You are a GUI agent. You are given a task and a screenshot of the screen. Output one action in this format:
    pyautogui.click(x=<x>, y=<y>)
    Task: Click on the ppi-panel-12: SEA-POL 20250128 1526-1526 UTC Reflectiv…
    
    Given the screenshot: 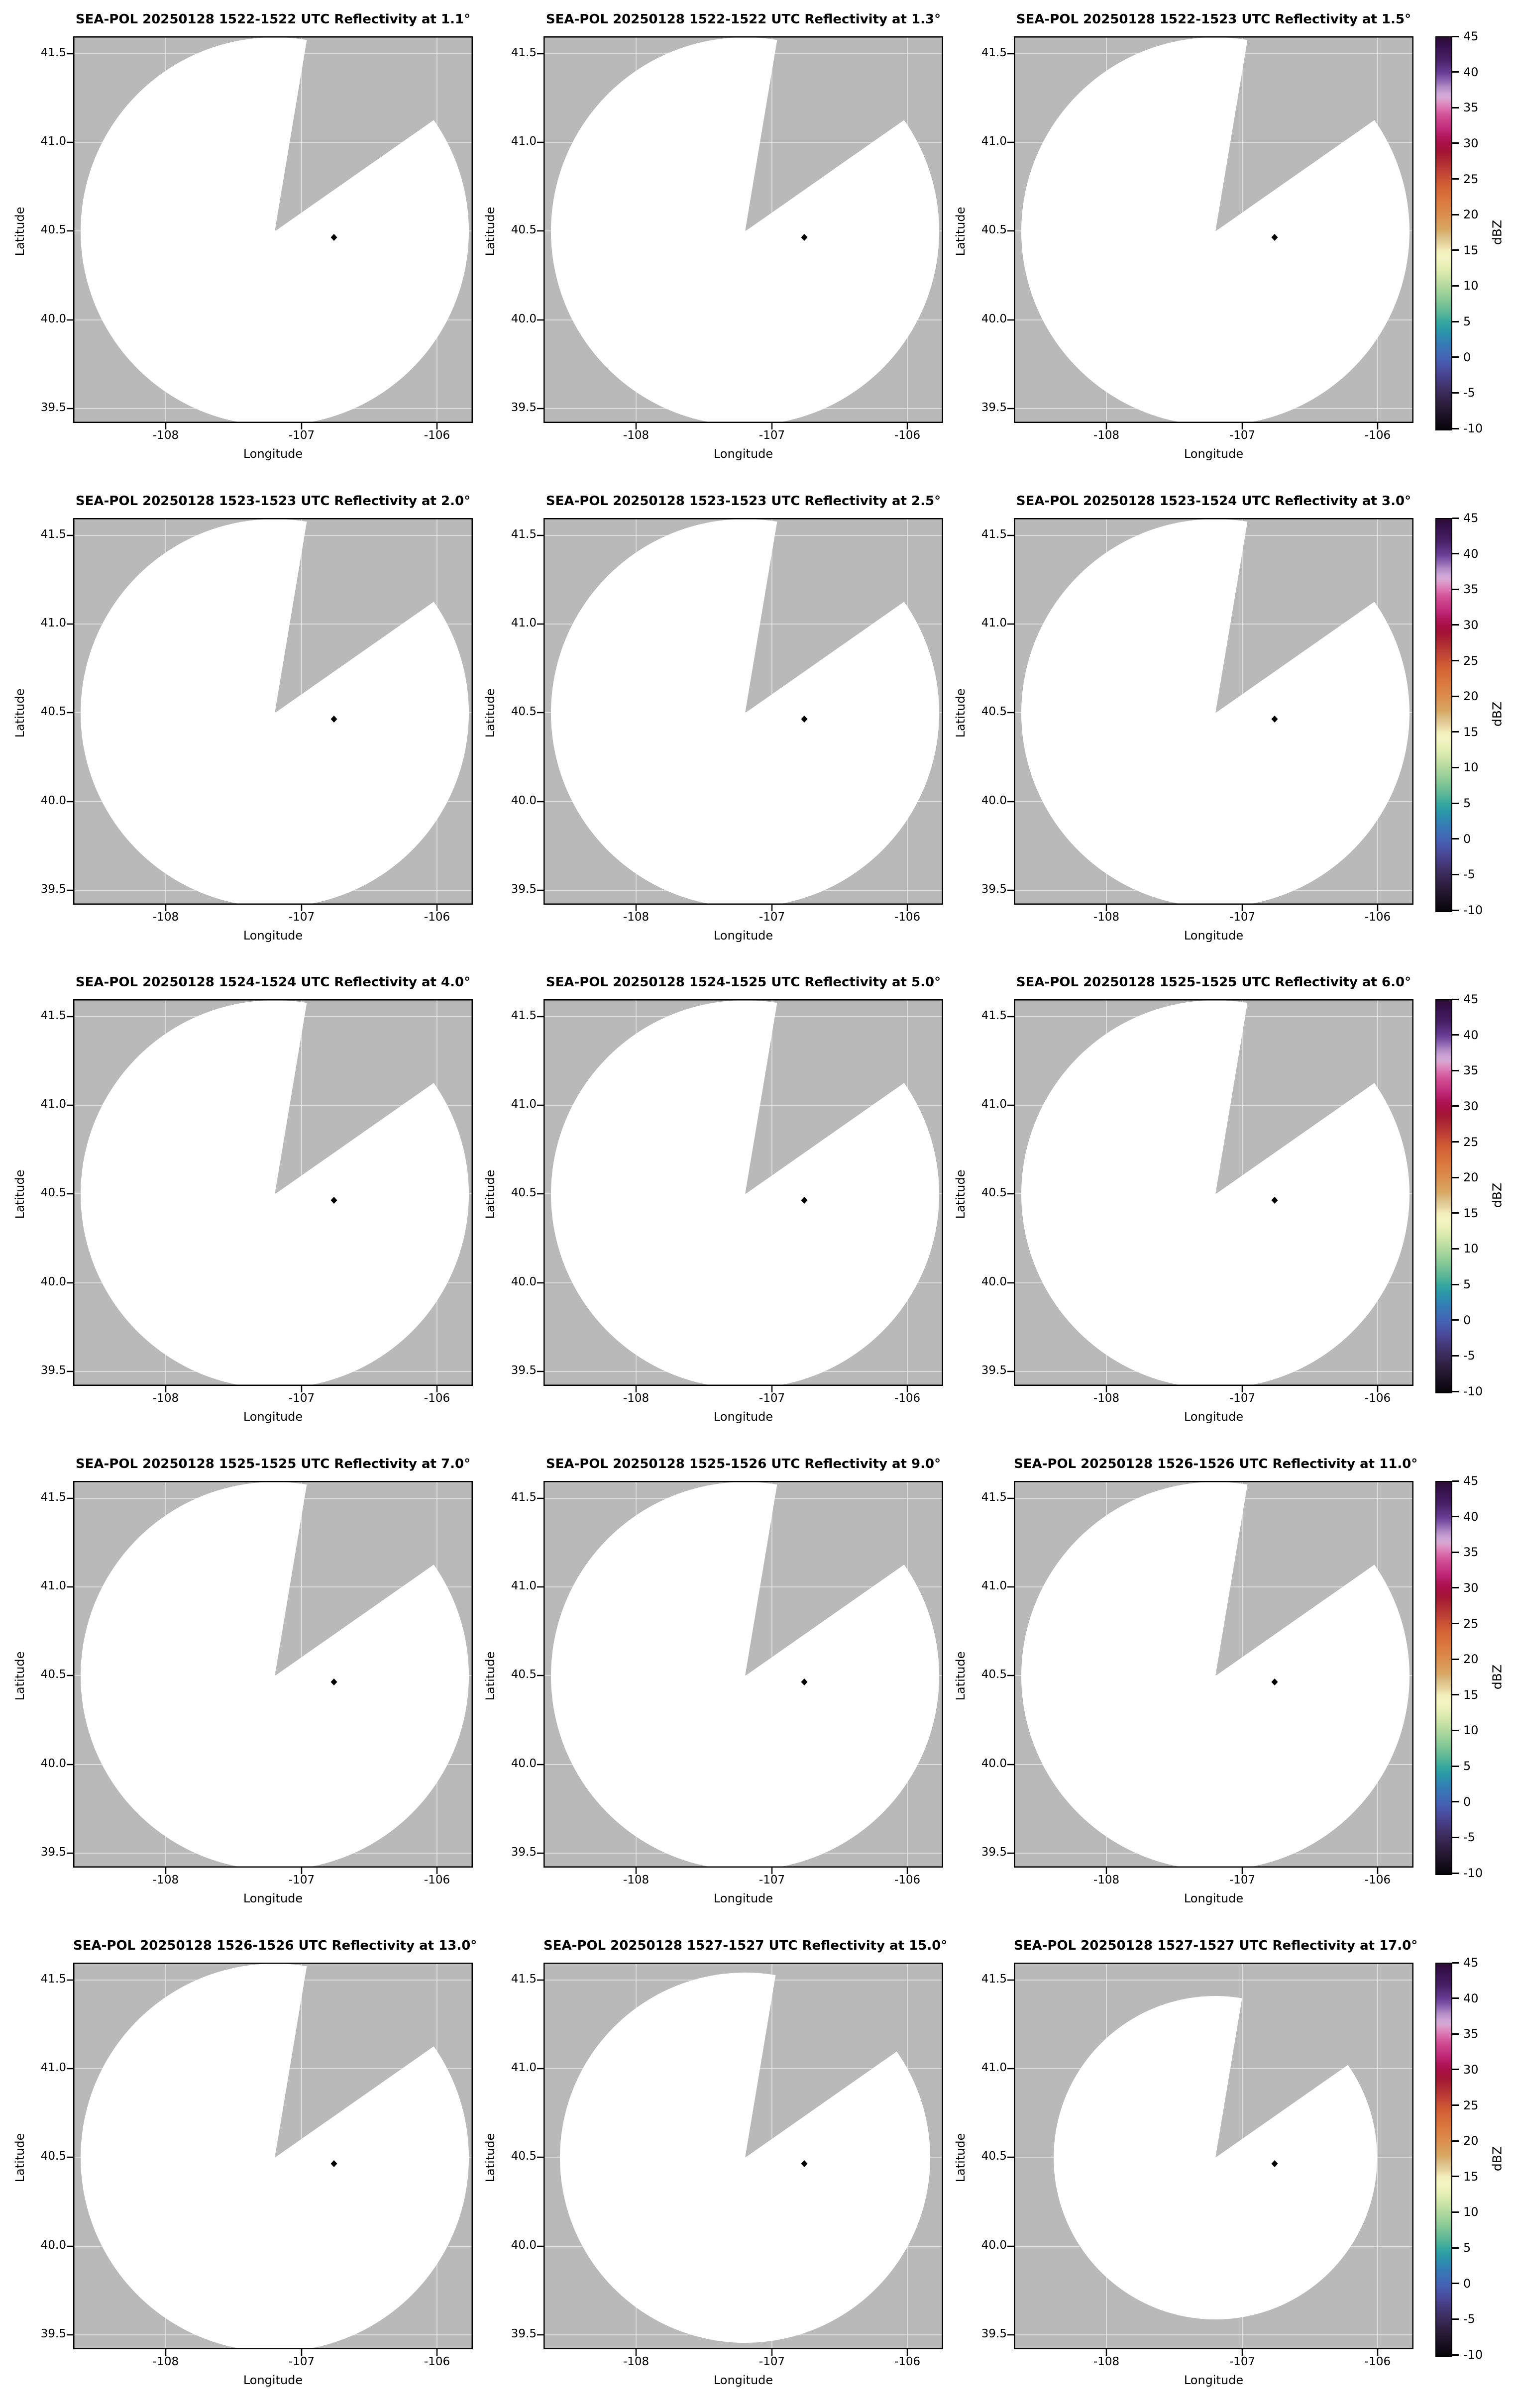 What is the action you would take?
    pyautogui.click(x=1179, y=1685)
    